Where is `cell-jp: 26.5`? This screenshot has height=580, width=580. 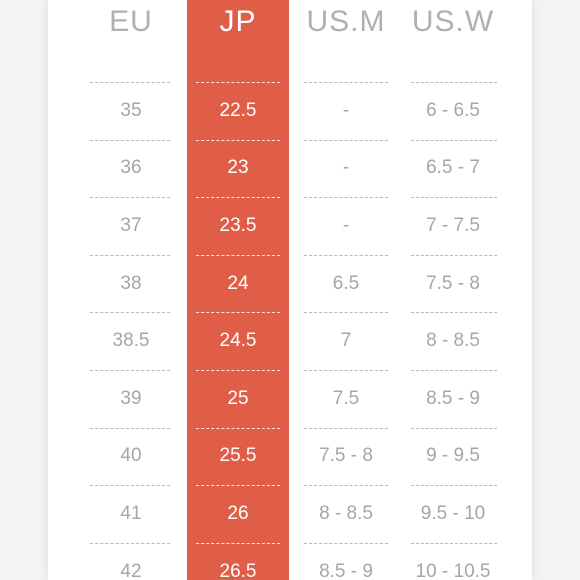 cell-jp: 26.5 is located at coordinates (238, 570).